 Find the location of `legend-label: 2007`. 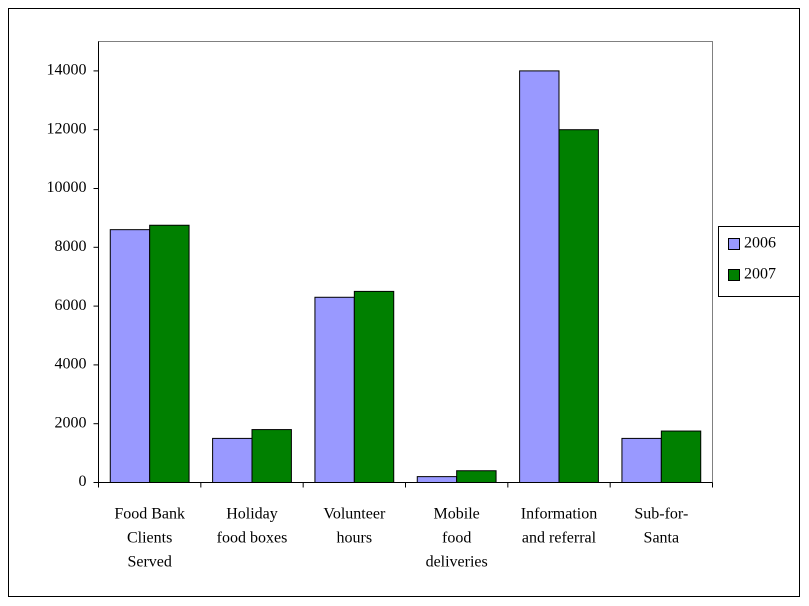

legend-label: 2007 is located at coordinates (760, 274).